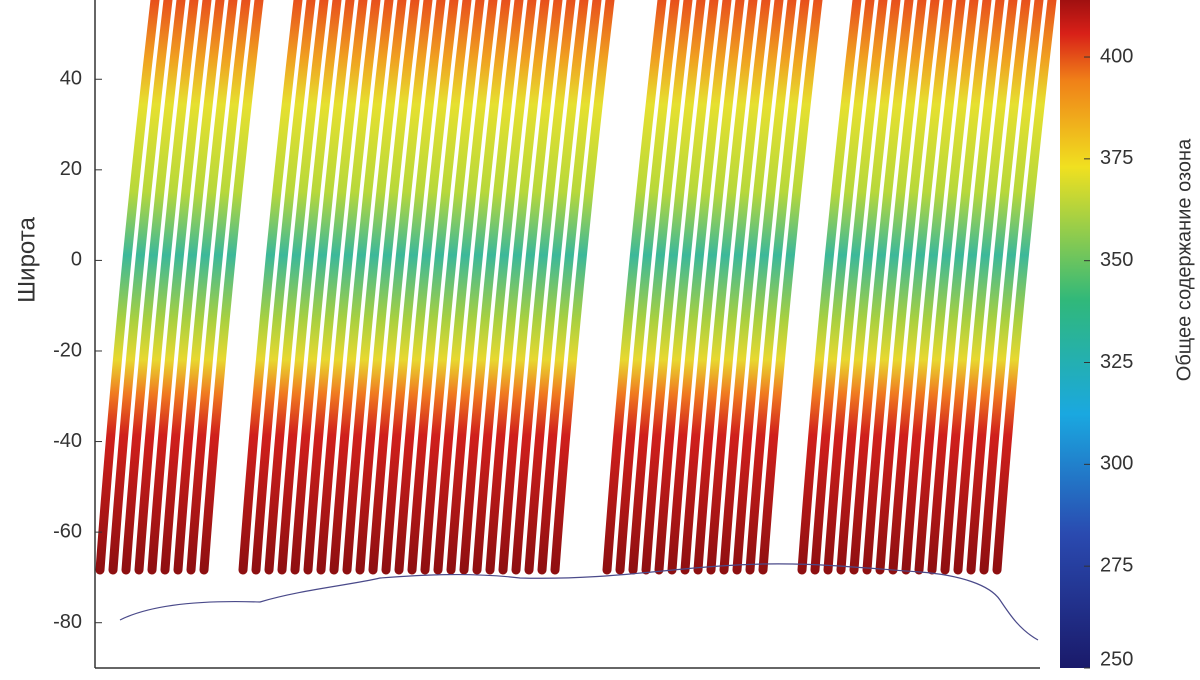 The width and height of the screenshot is (1200, 680). I want to click on y-tick-label: -20, so click(67, 350).